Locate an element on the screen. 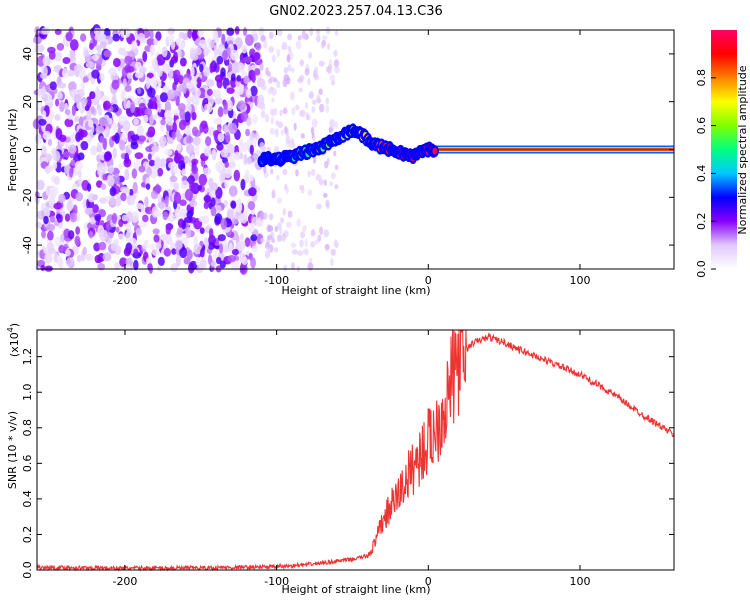 The width and height of the screenshot is (750, 600). chart-title: GN02.2023.257.04.13.C36 is located at coordinates (356, 11).